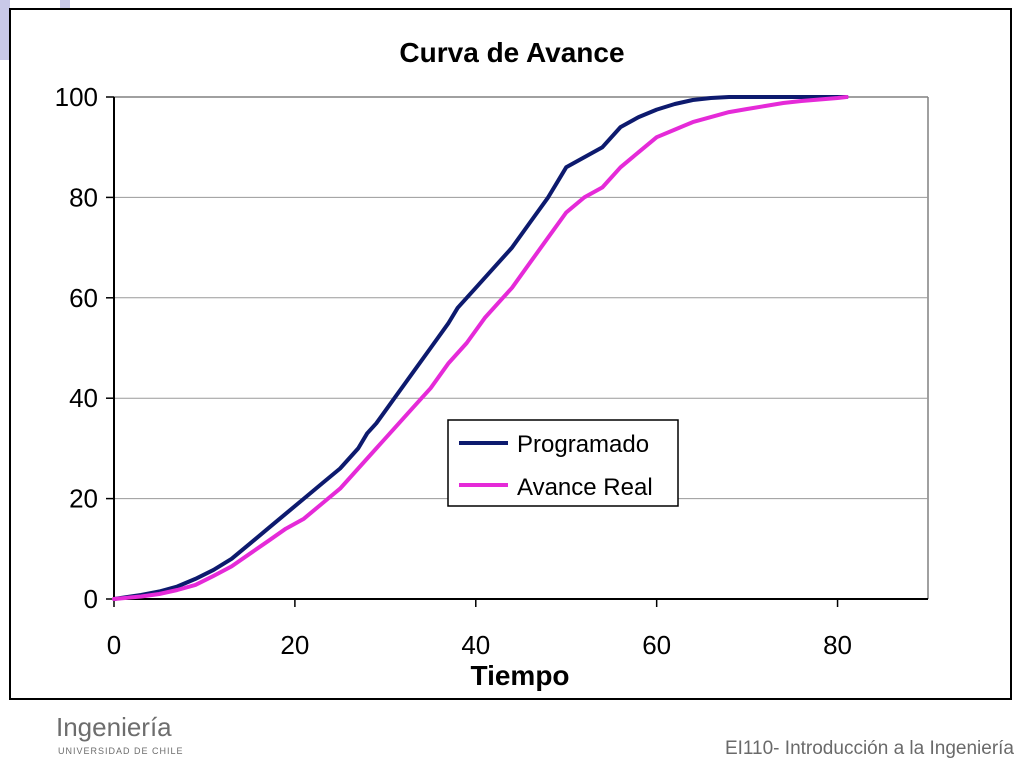 Image resolution: width=1024 pixels, height=768 pixels. Describe the element at coordinates (83, 197) in the screenshot. I see `y-tick-label: 80` at that location.